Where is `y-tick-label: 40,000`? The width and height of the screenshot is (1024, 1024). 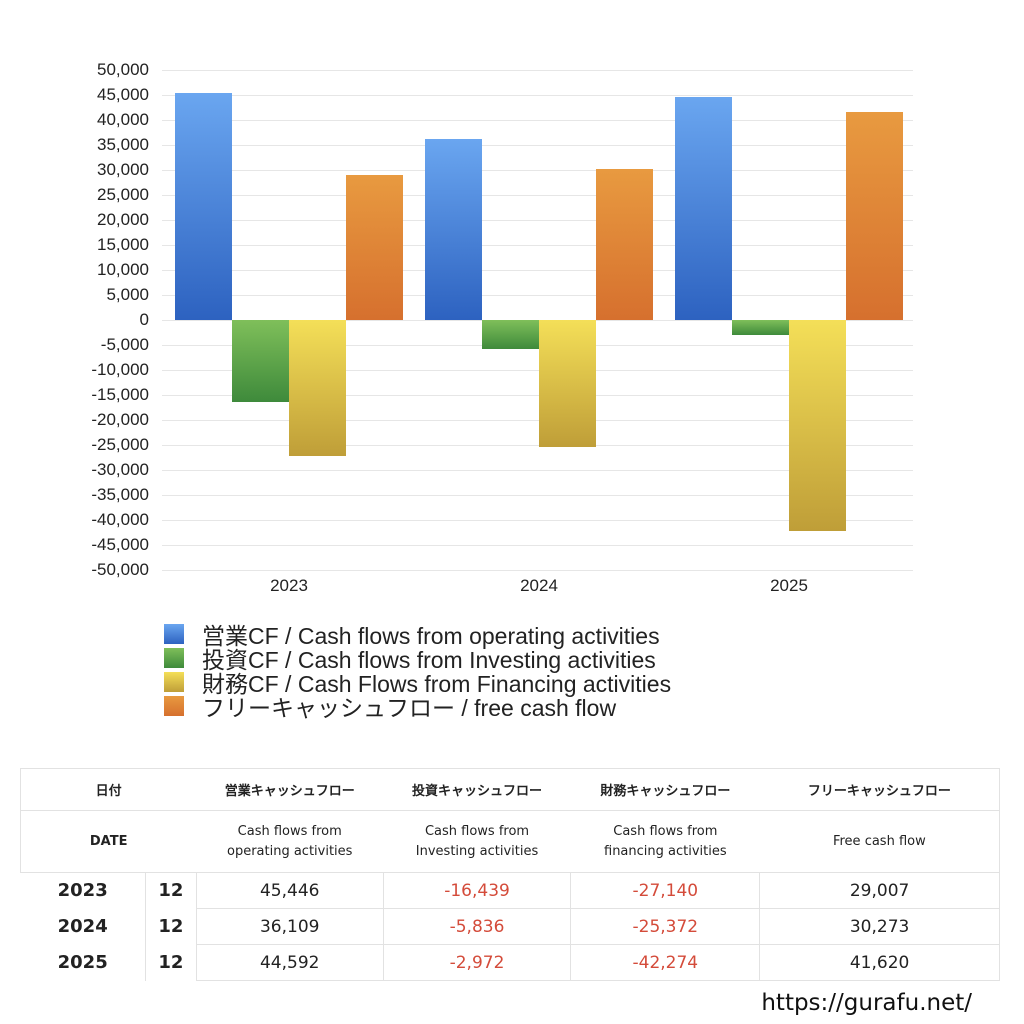 y-tick-label: 40,000 is located at coordinates (123, 119).